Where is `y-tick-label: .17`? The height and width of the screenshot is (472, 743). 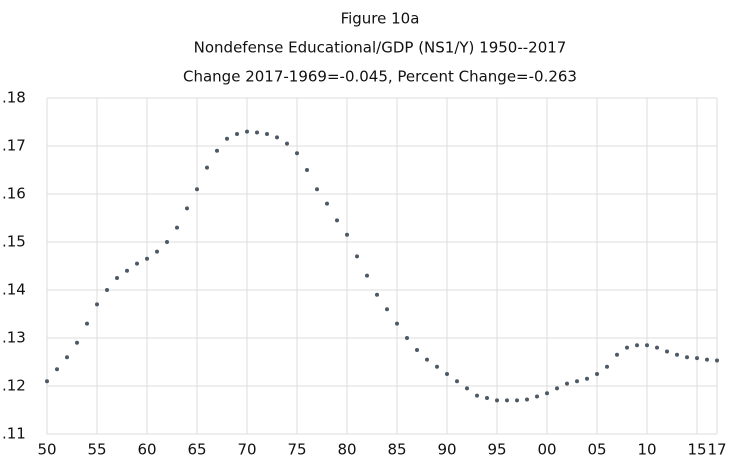
y-tick-label: .17 is located at coordinates (14, 146).